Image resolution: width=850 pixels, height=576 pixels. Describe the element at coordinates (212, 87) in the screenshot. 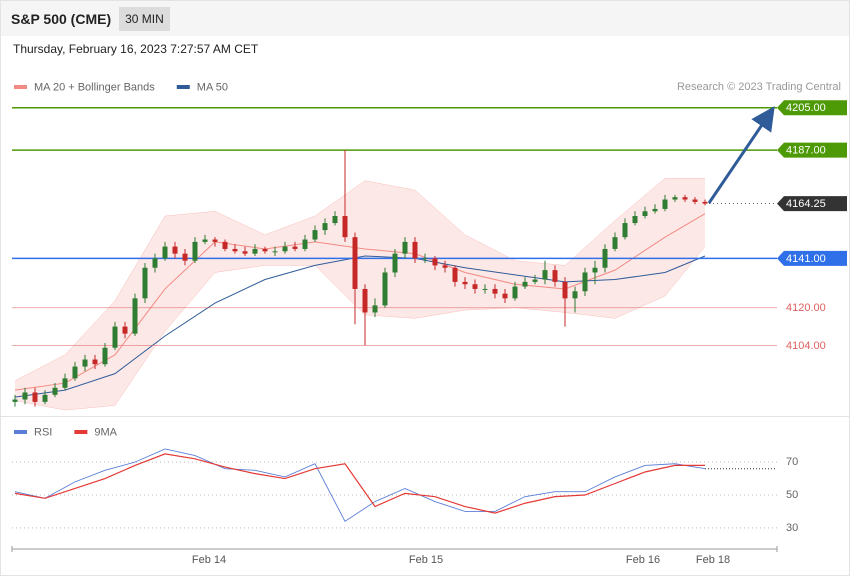

I see `legend-label: MA 50` at that location.